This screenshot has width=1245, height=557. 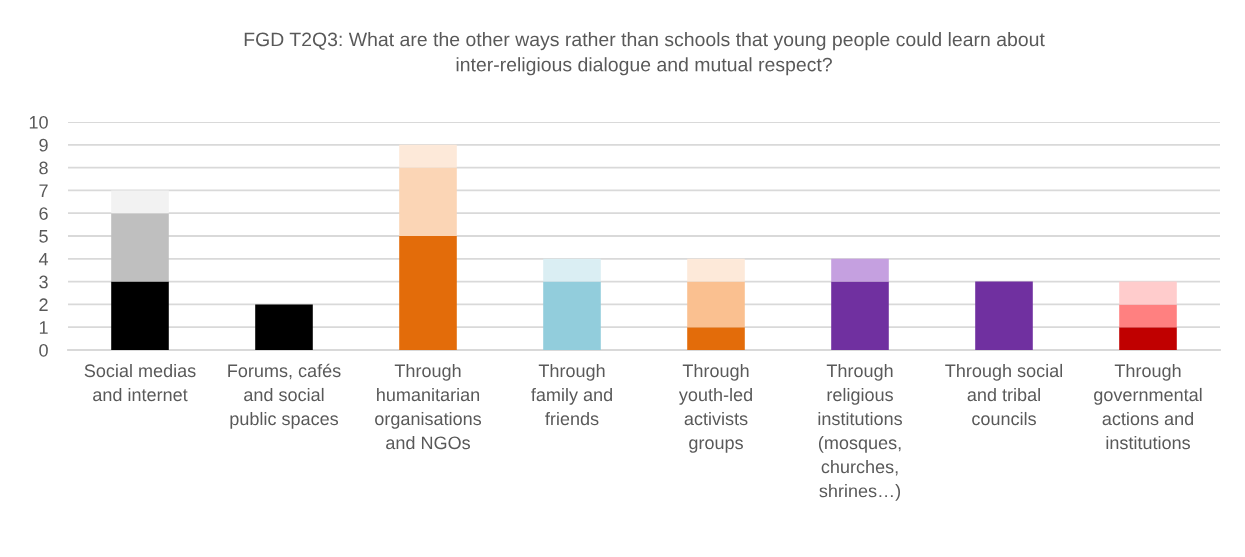 I want to click on y-tick-label: 6, so click(x=43, y=213).